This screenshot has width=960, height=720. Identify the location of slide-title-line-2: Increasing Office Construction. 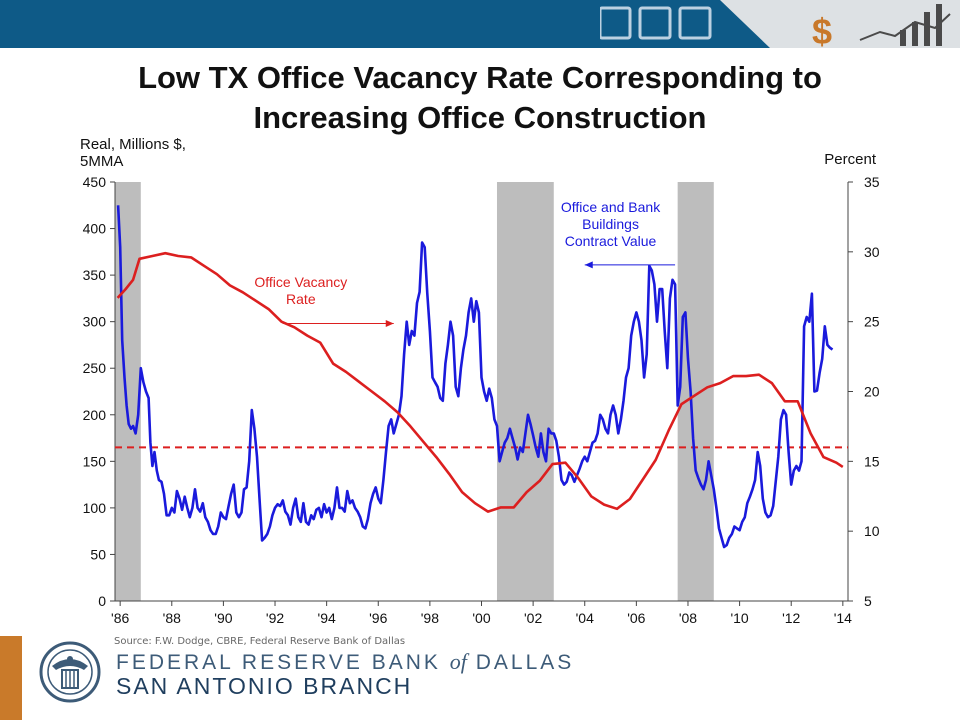
(480, 117).